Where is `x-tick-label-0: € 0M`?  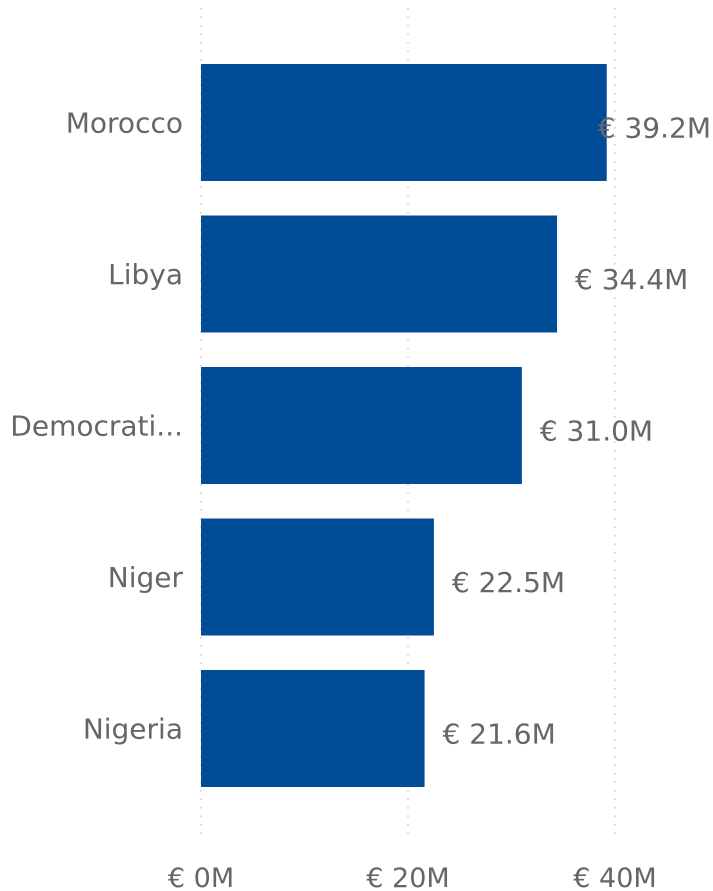
x-tick-label-0: € 0M is located at coordinates (201, 877).